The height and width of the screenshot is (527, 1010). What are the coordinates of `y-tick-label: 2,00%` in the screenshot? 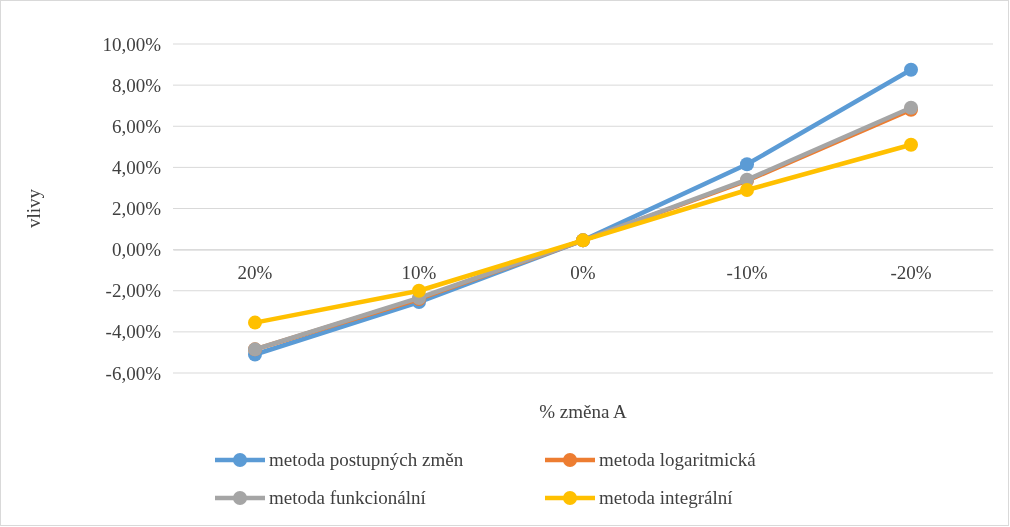 It's located at (136, 209).